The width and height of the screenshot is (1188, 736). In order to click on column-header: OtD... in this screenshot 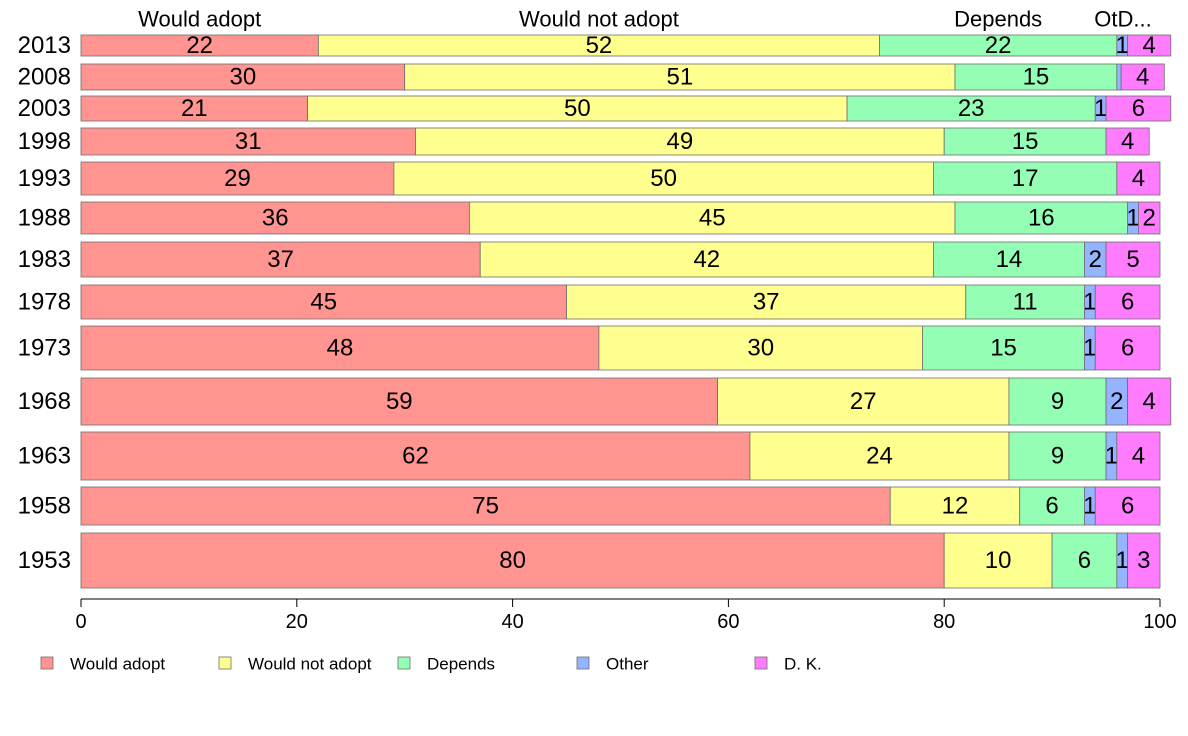, I will do `click(1122, 19)`.